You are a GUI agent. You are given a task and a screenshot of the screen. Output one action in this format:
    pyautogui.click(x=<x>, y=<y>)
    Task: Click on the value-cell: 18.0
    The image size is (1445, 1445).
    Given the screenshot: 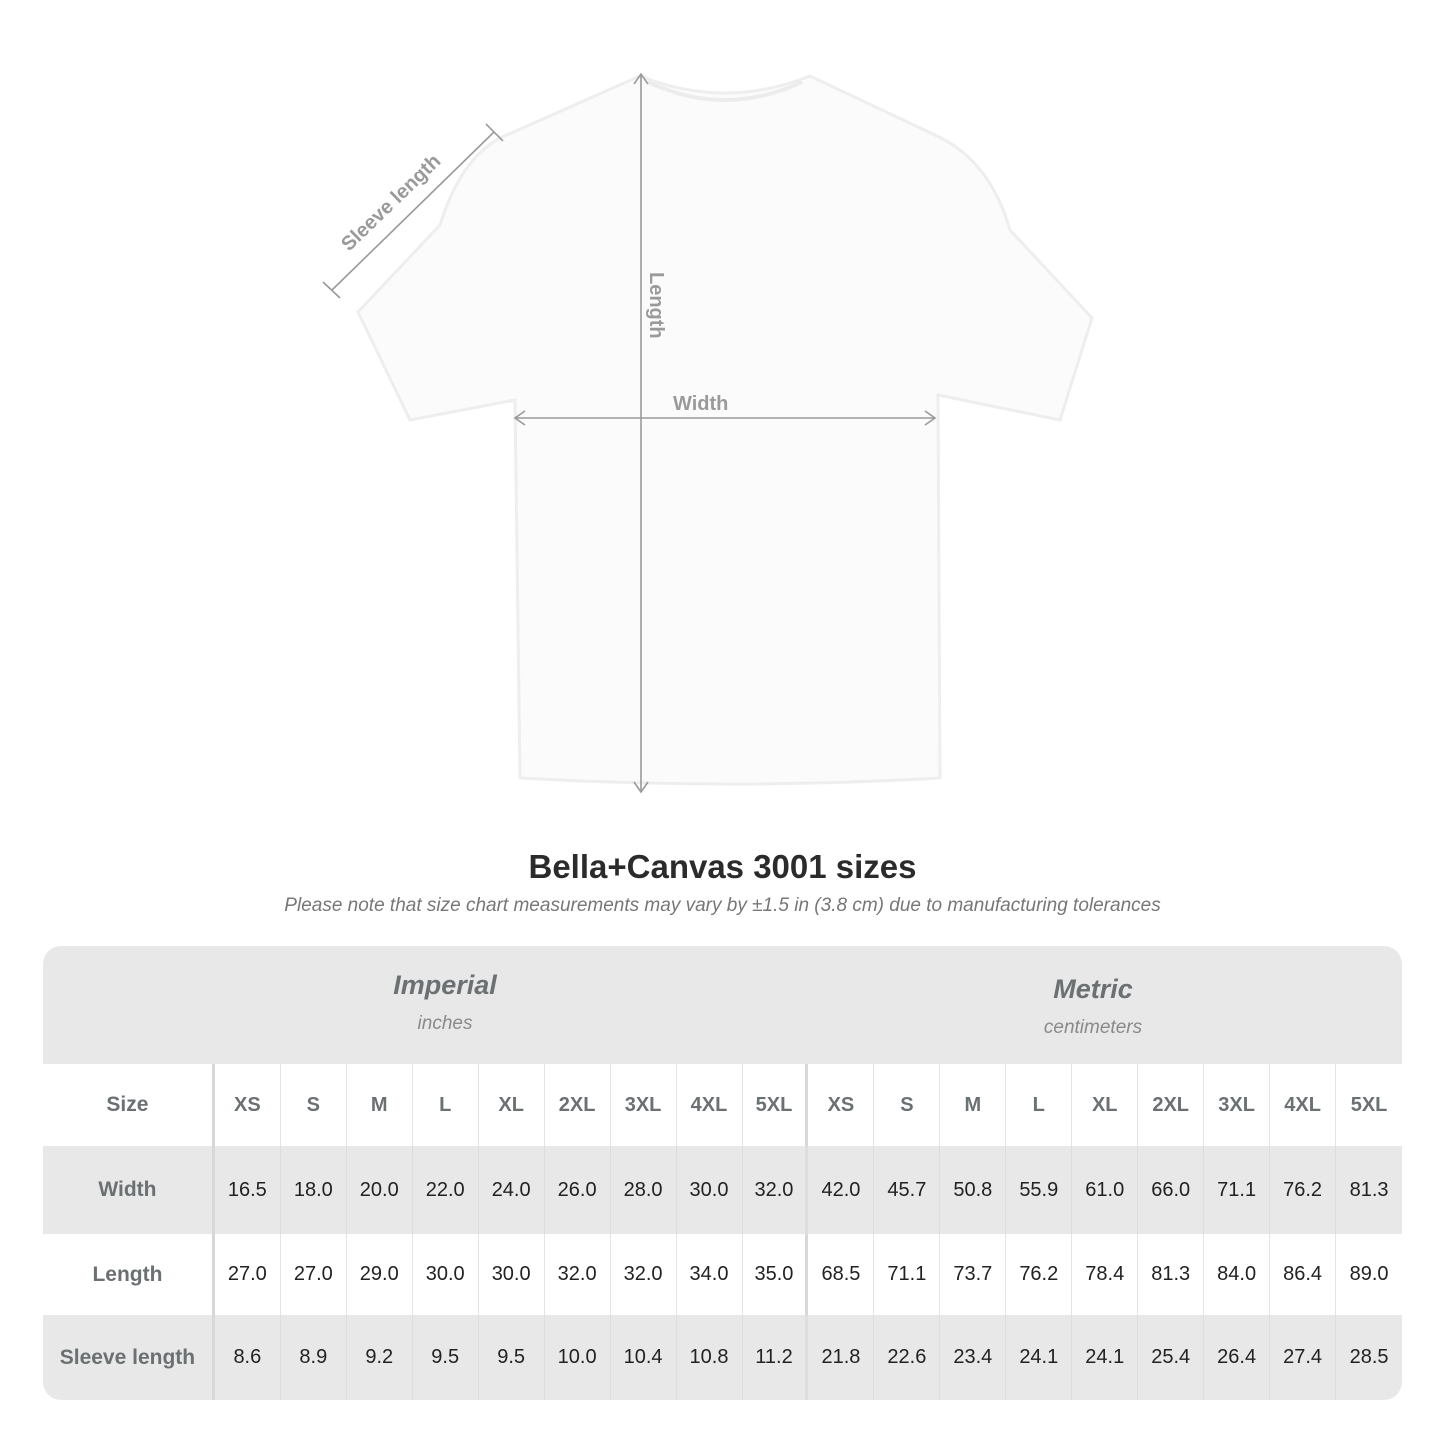 What is the action you would take?
    pyautogui.click(x=314, y=1190)
    